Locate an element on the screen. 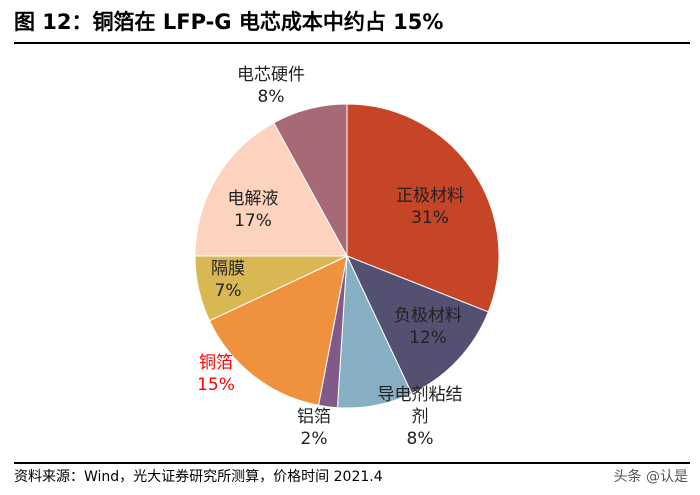 The image size is (700, 495). slice-label-2: 导电剂粘结剂 8% is located at coordinates (420, 417).